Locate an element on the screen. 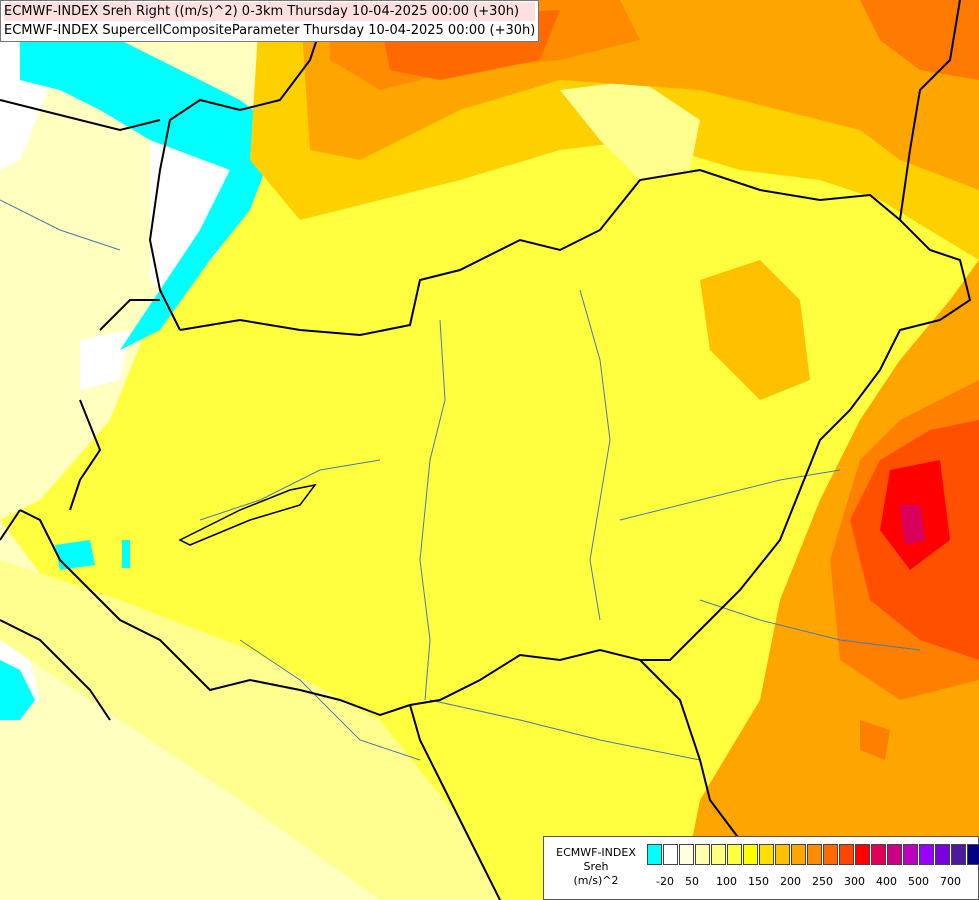  legend-tick-label: 150 is located at coordinates (758, 881).